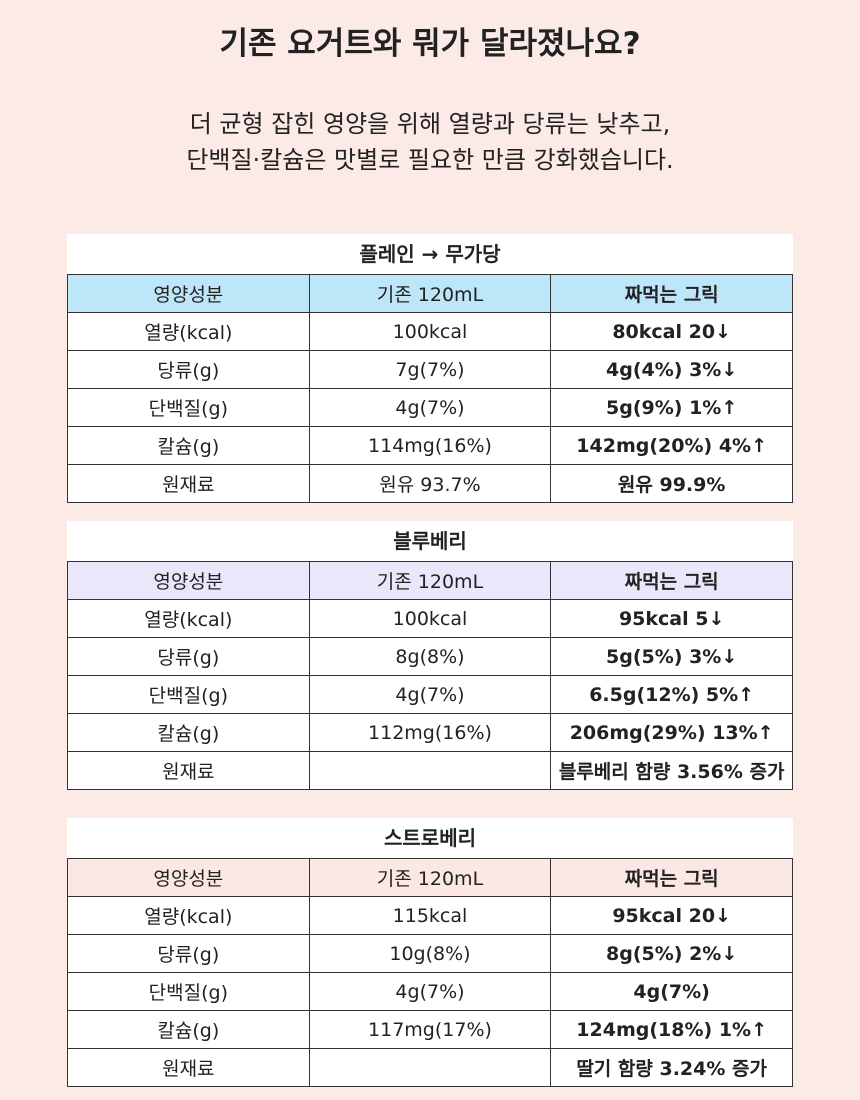 This screenshot has width=860, height=1100. I want to click on table-cell: 206mg(29%) 13%↑, so click(671, 732).